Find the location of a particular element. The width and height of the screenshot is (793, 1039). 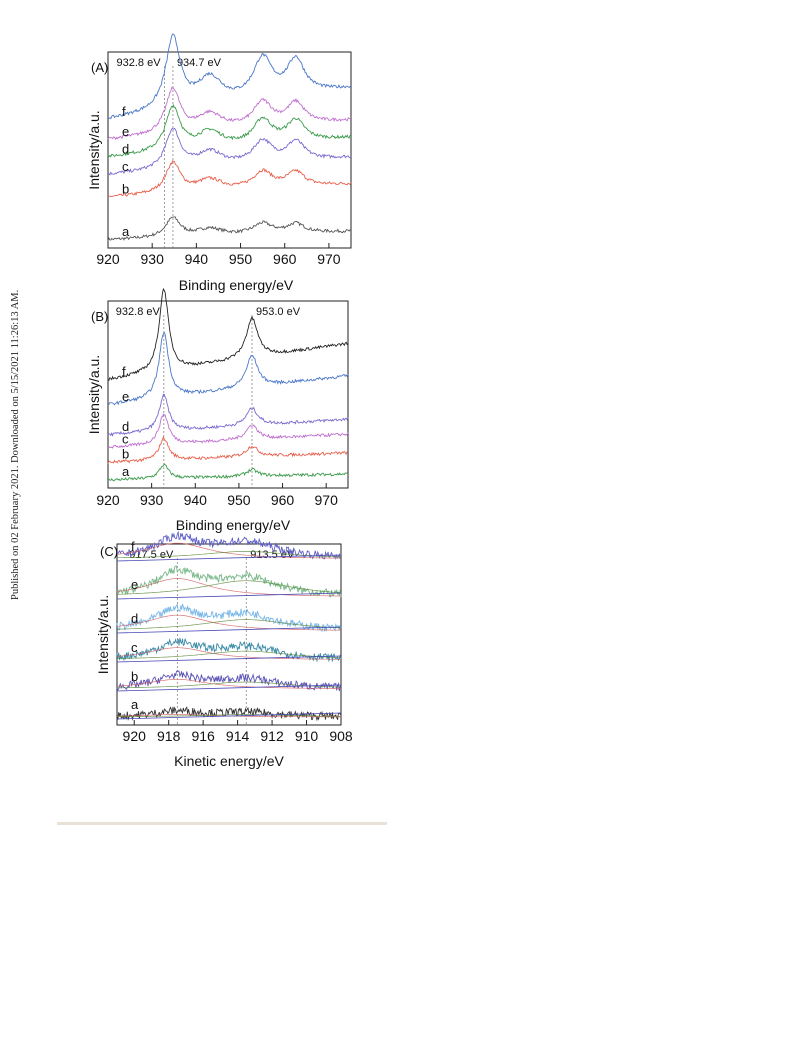

series-a-baseline is located at coordinates (229, 716).